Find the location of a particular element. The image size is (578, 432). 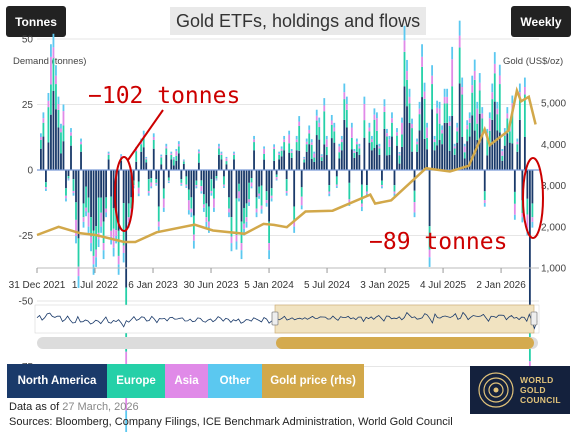

frequency-toggle-button: Weekly is located at coordinates (541, 21).